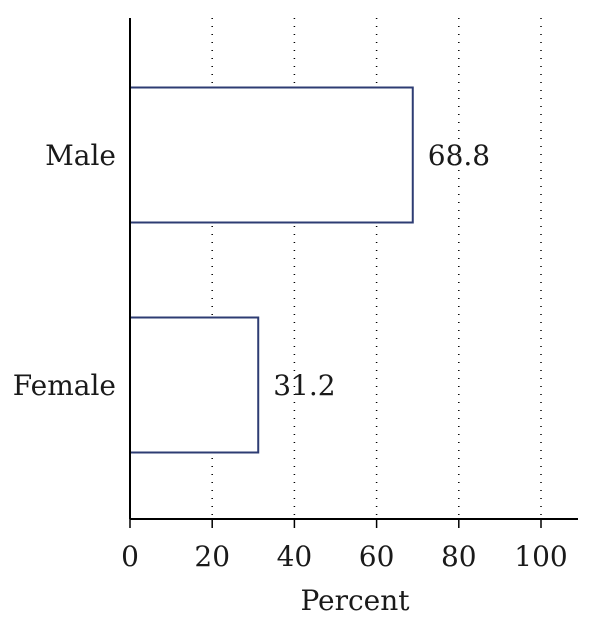  Describe the element at coordinates (377, 556) in the screenshot. I see `x-tick-label: 60` at that location.